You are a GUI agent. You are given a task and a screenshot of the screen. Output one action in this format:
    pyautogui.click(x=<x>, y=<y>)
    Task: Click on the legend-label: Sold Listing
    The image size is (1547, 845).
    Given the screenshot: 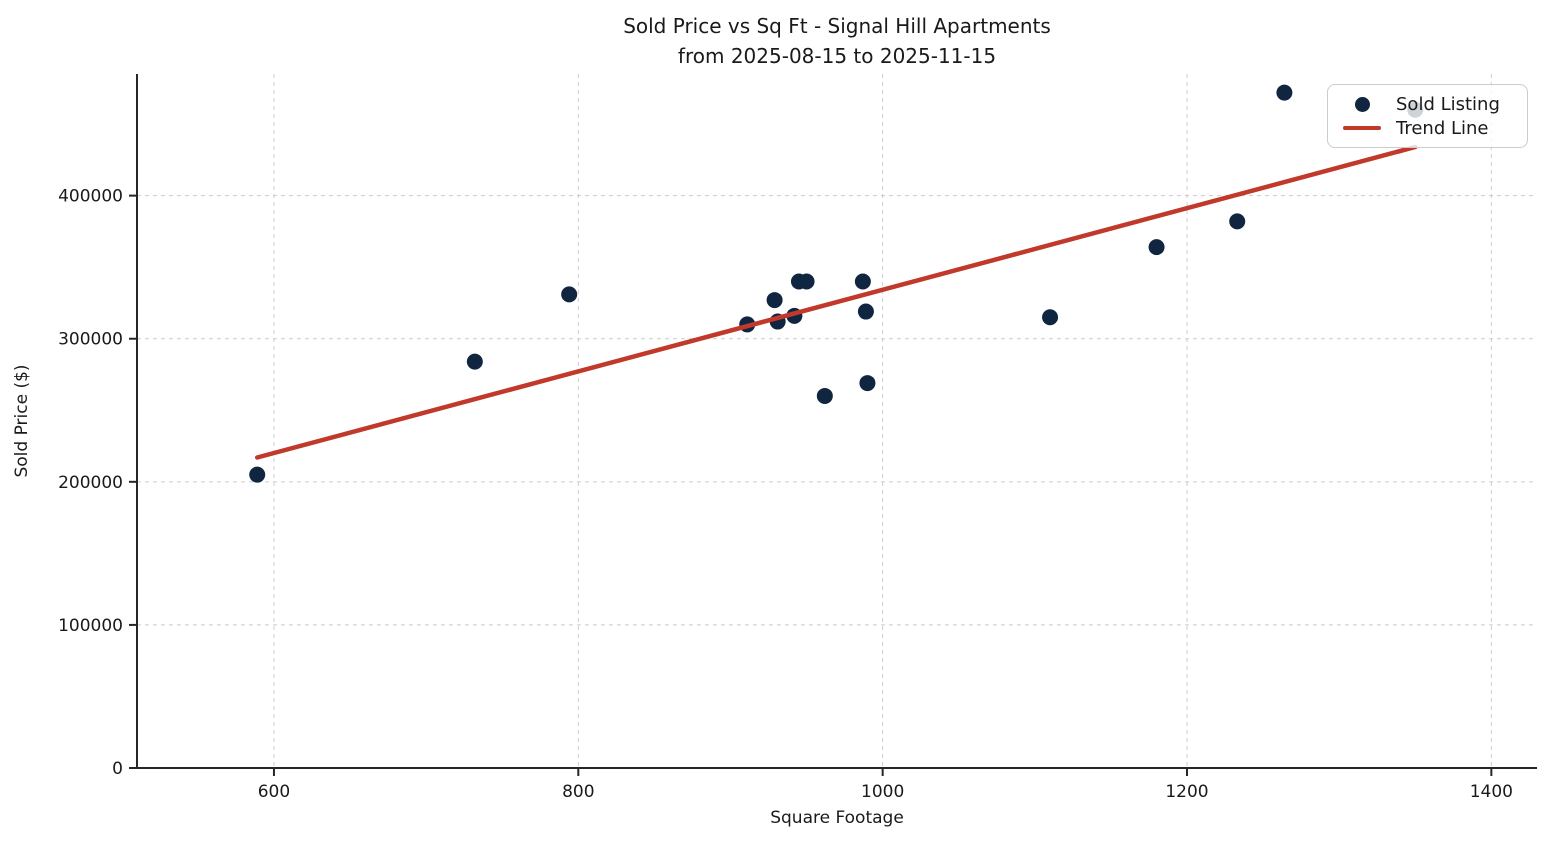 What is the action you would take?
    pyautogui.click(x=1448, y=104)
    